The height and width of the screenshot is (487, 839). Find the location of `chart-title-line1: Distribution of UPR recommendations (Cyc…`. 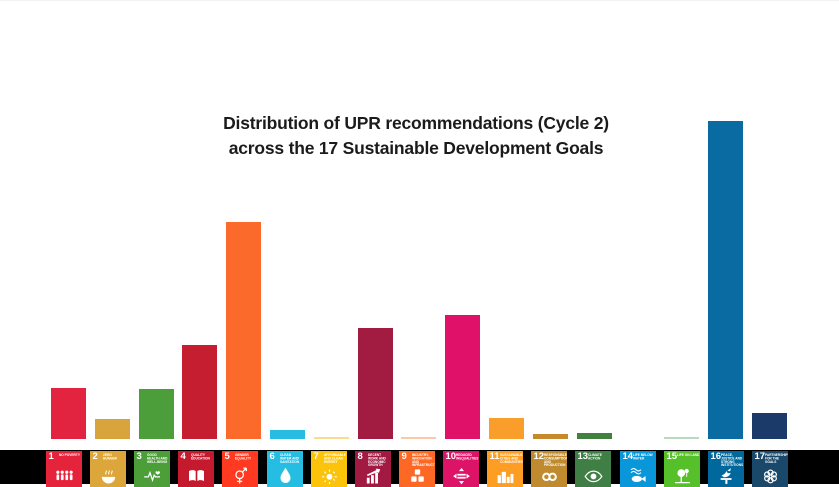

chart-title-line1: Distribution of UPR recommendations (Cyc… is located at coordinates (416, 123).